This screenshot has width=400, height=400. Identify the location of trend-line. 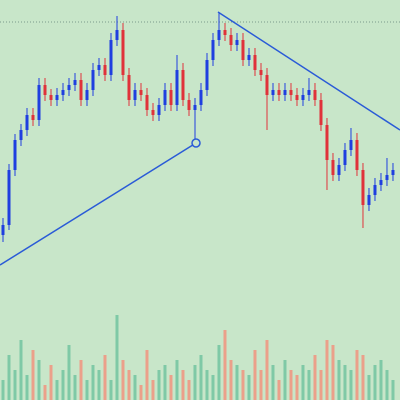
(308, 71).